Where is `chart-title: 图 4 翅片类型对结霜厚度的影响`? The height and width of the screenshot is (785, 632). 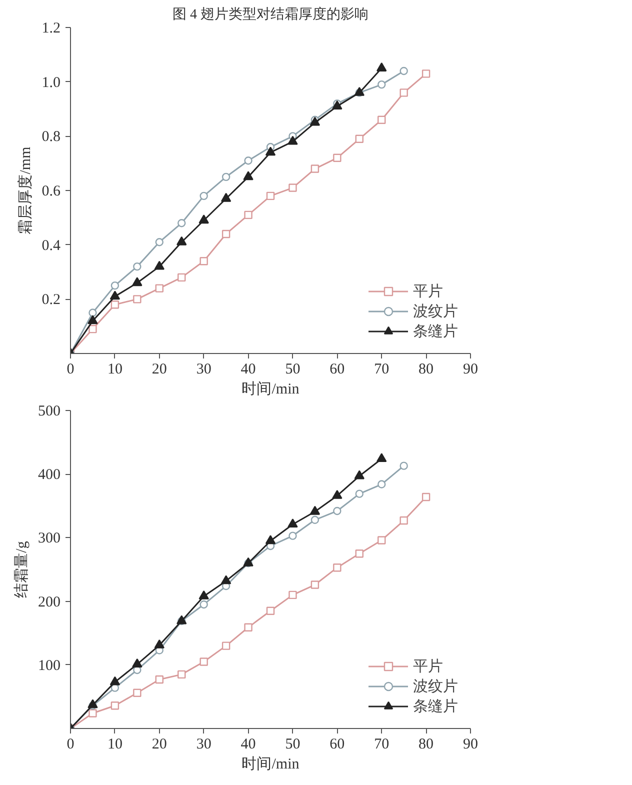
chart-title: 图 4 翅片类型对结霜厚度的影响 is located at coordinates (270, 14).